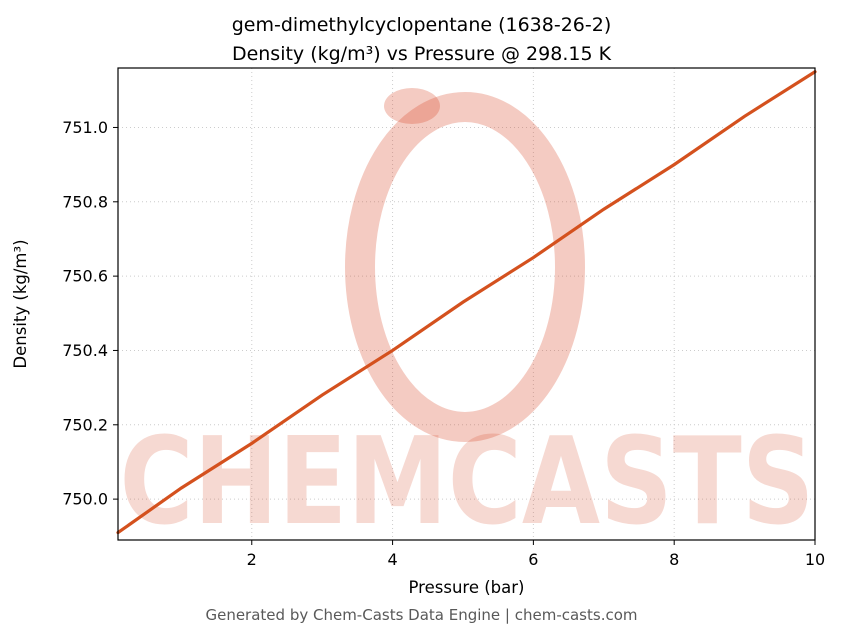 This screenshot has width=843, height=644. Describe the element at coordinates (252, 559) in the screenshot. I see `x-tick-label: 2` at that location.